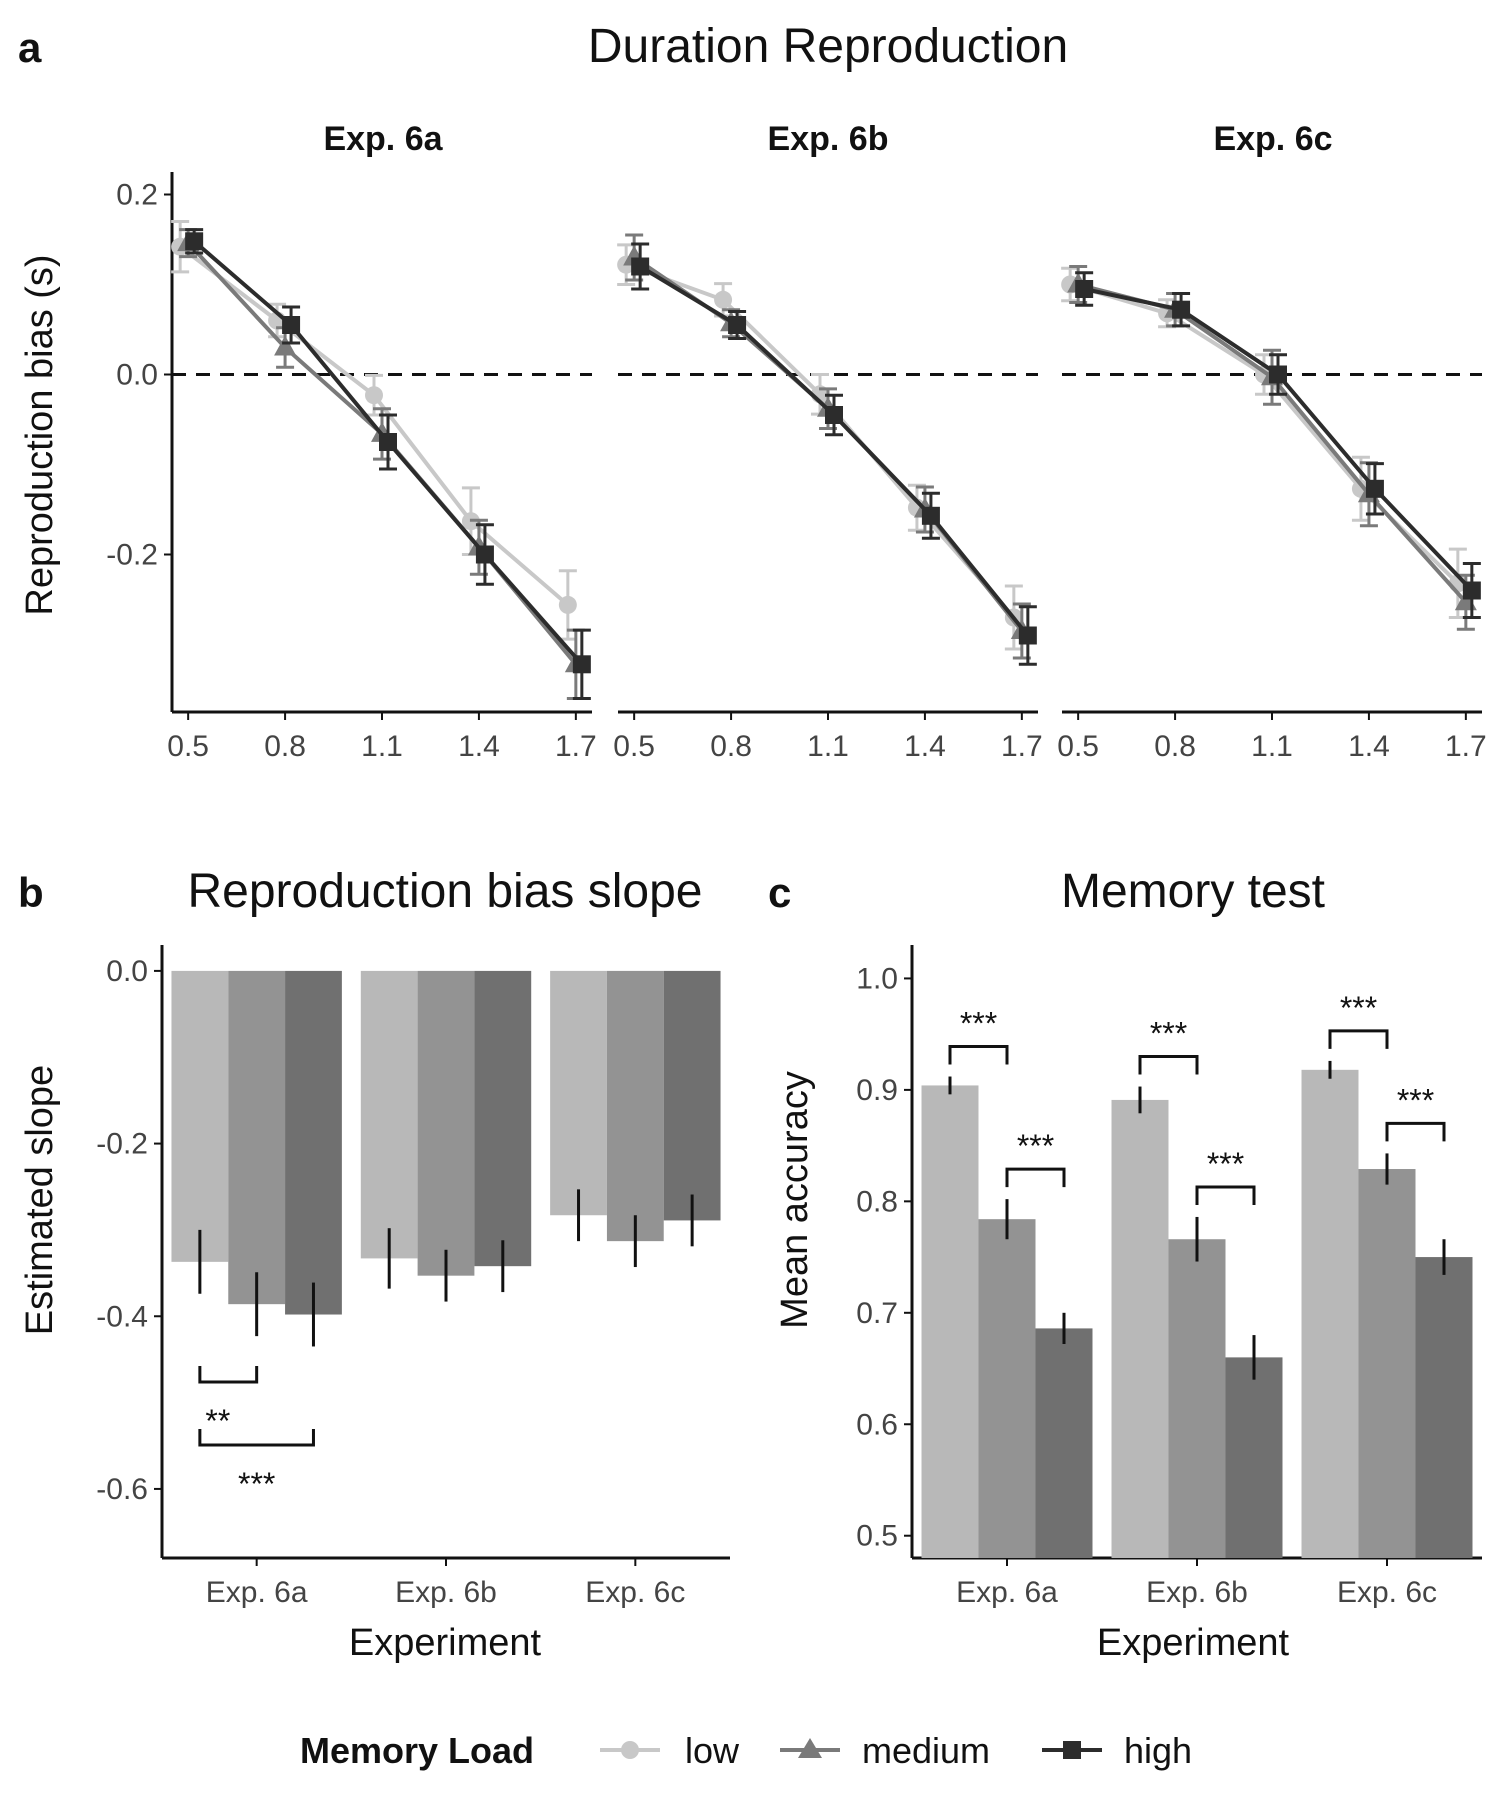  Describe the element at coordinates (30, 47) in the screenshot. I see `panel-a-letter: a` at that location.